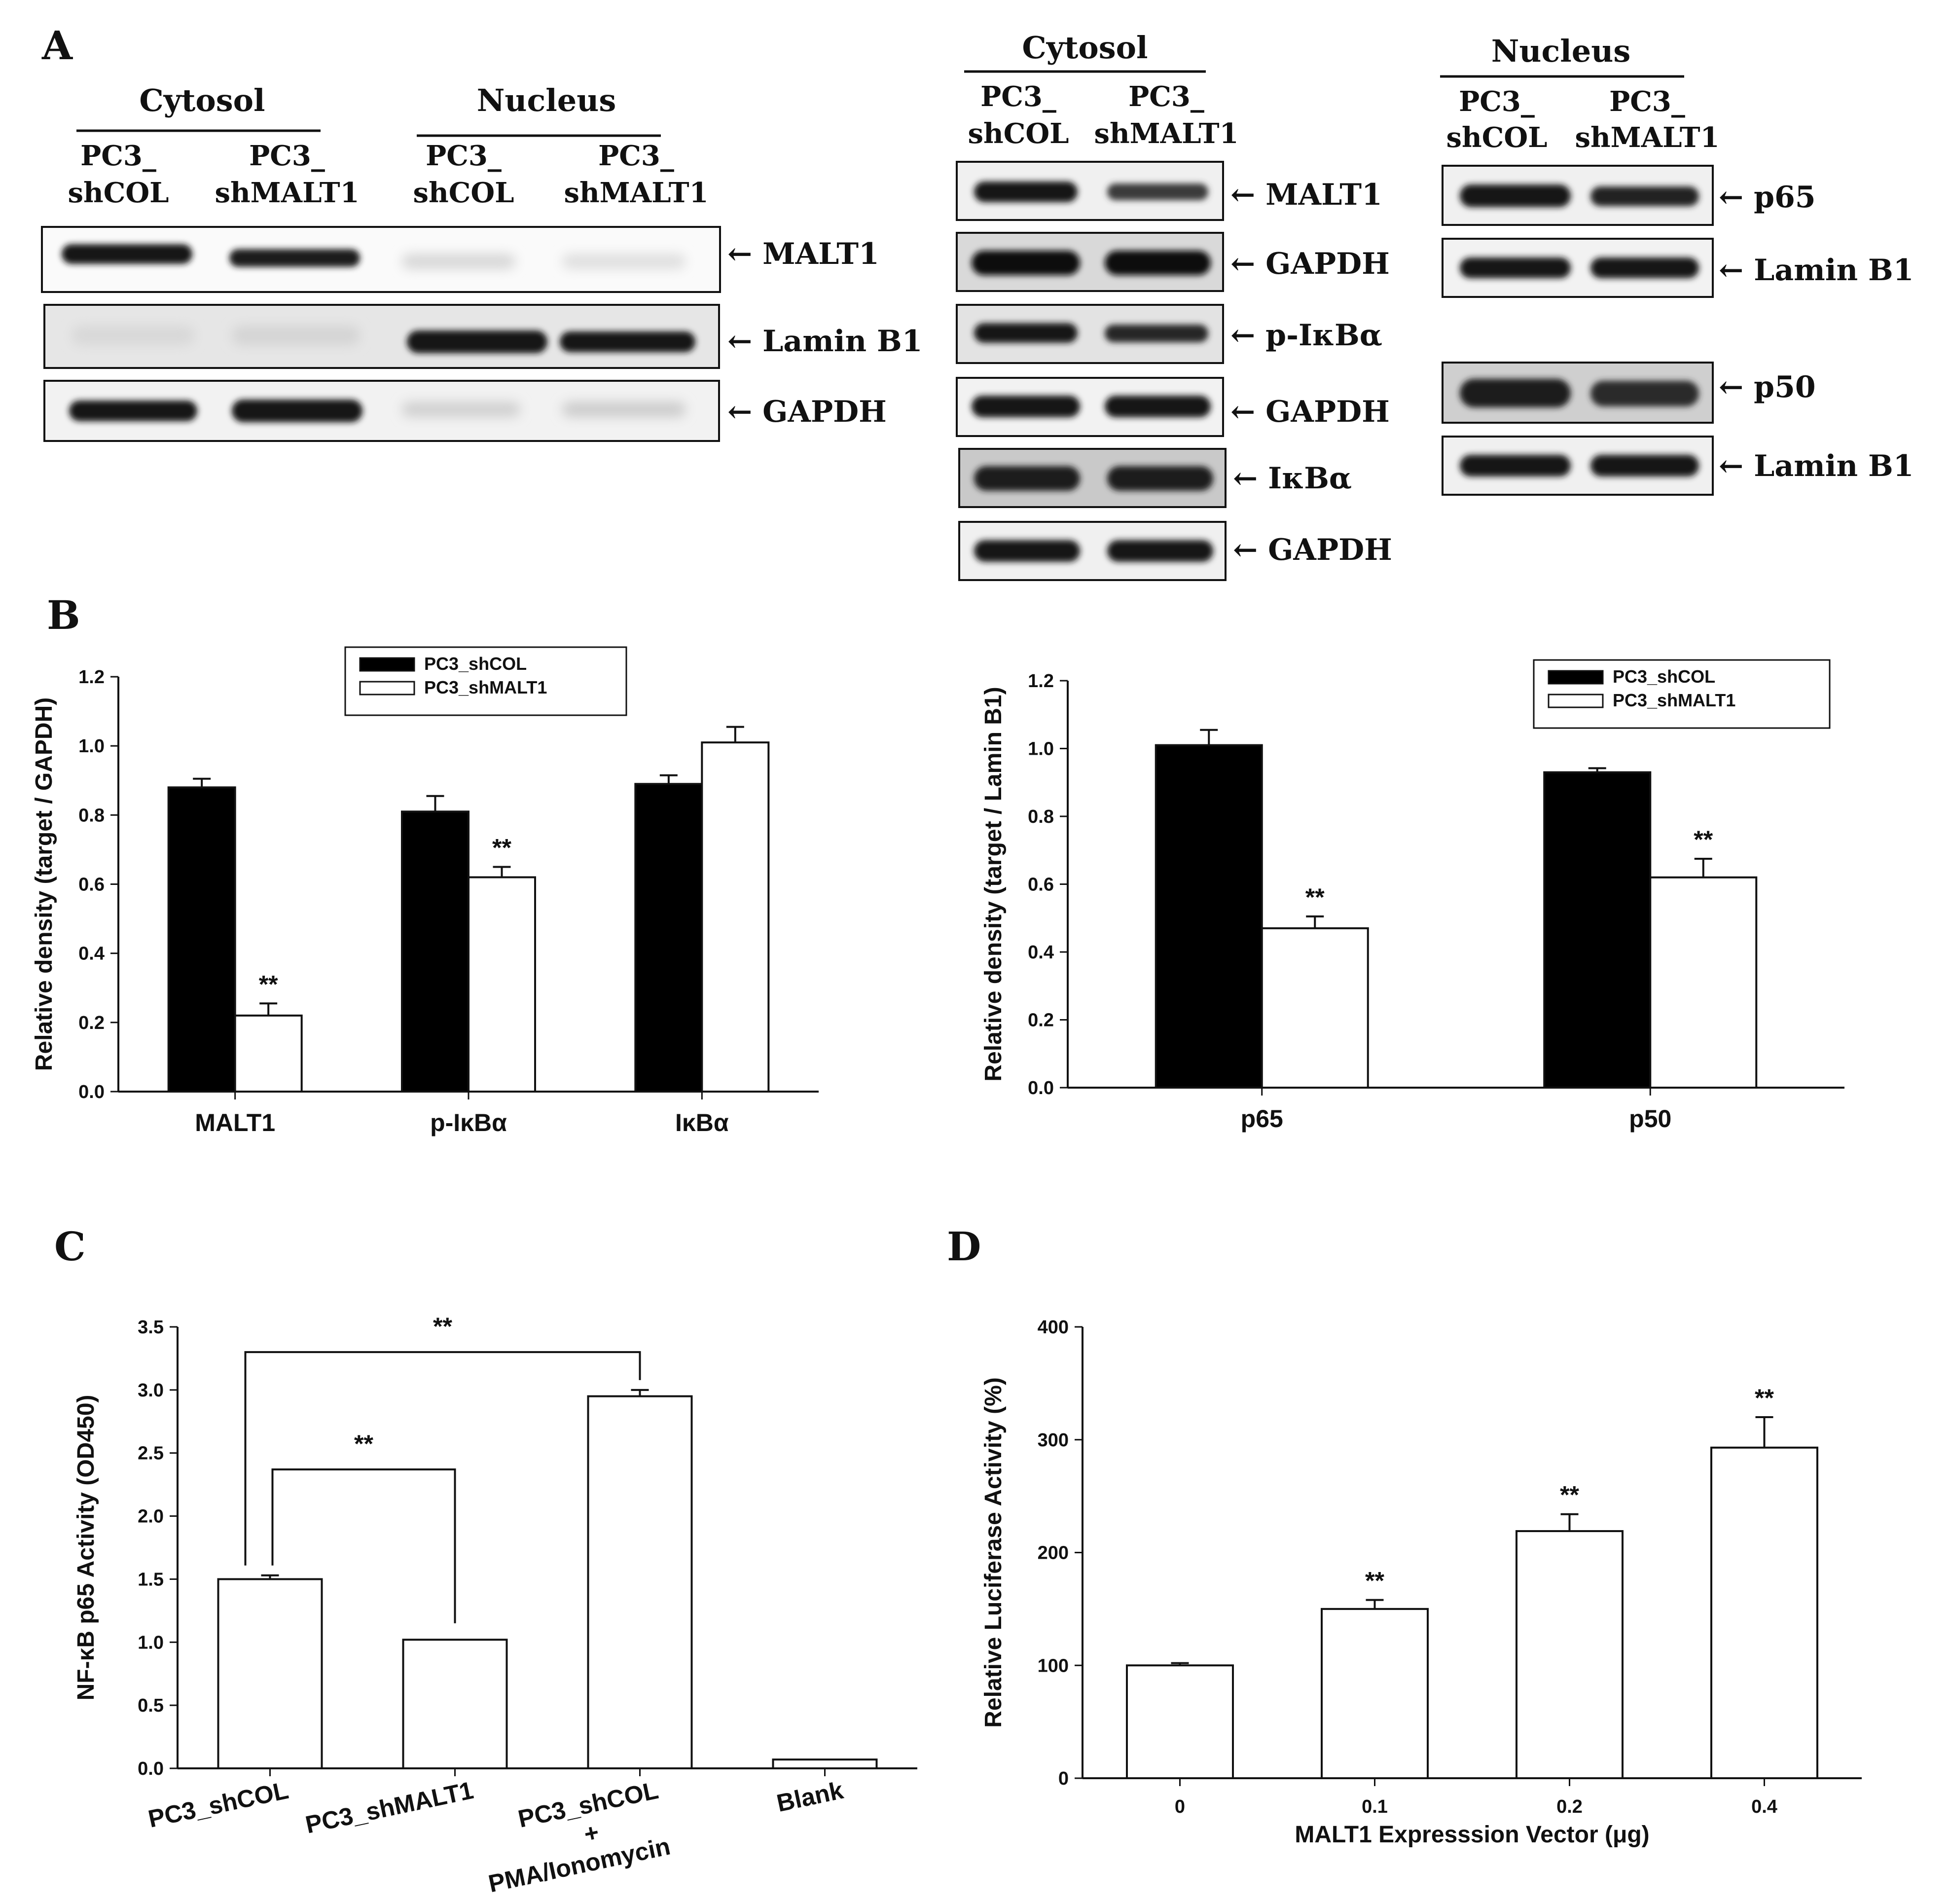 The height and width of the screenshot is (1904, 1950). What do you see at coordinates (964, 1246) in the screenshot?
I see `panel-letter-d: D` at bounding box center [964, 1246].